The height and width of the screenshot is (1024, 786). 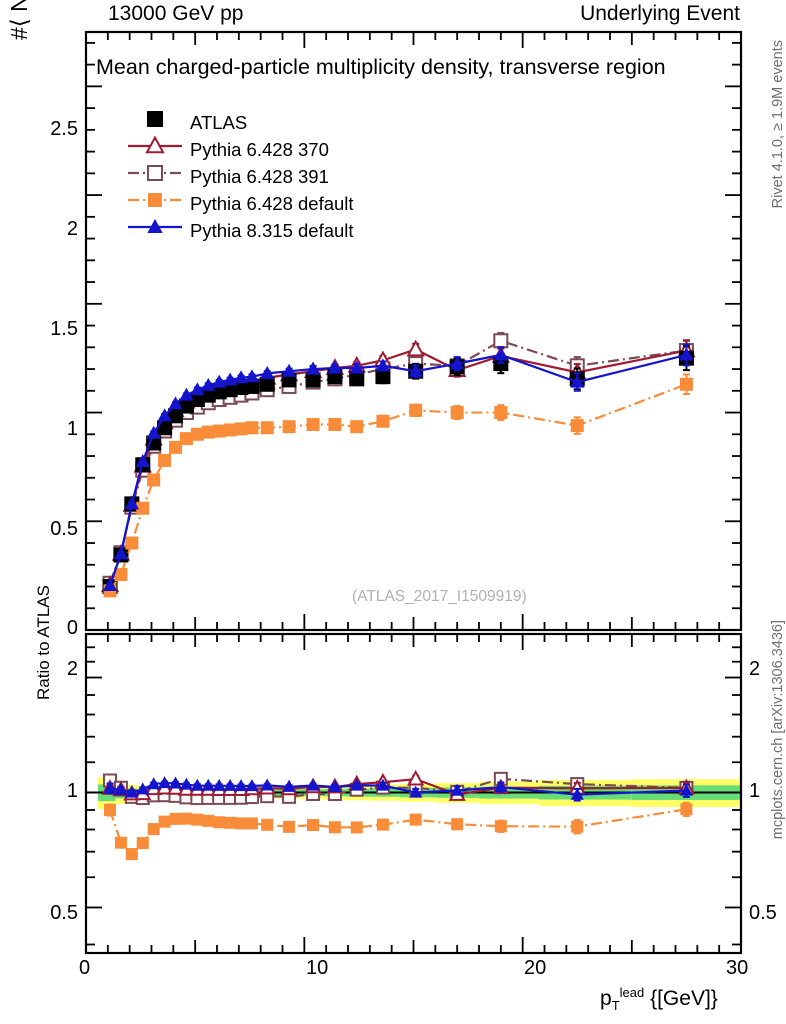 I want to click on series-pythia-8-315-default-ratio, so click(x=398, y=789).